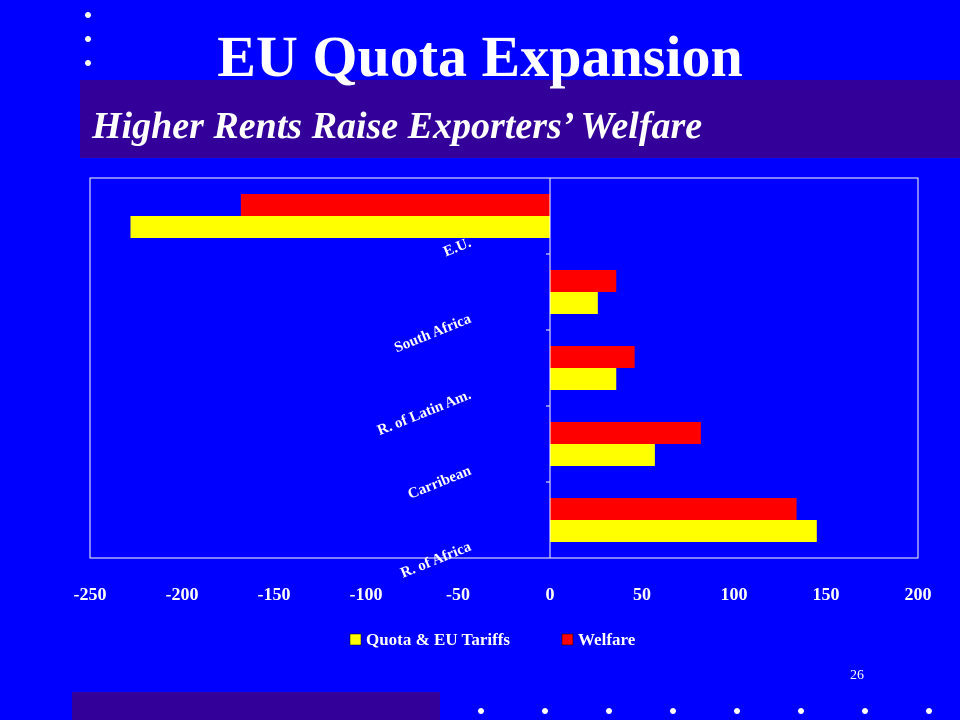  Describe the element at coordinates (397, 126) in the screenshot. I see `slide-subtitle: Higher Rents Raise Exporters’ Welfare` at that location.